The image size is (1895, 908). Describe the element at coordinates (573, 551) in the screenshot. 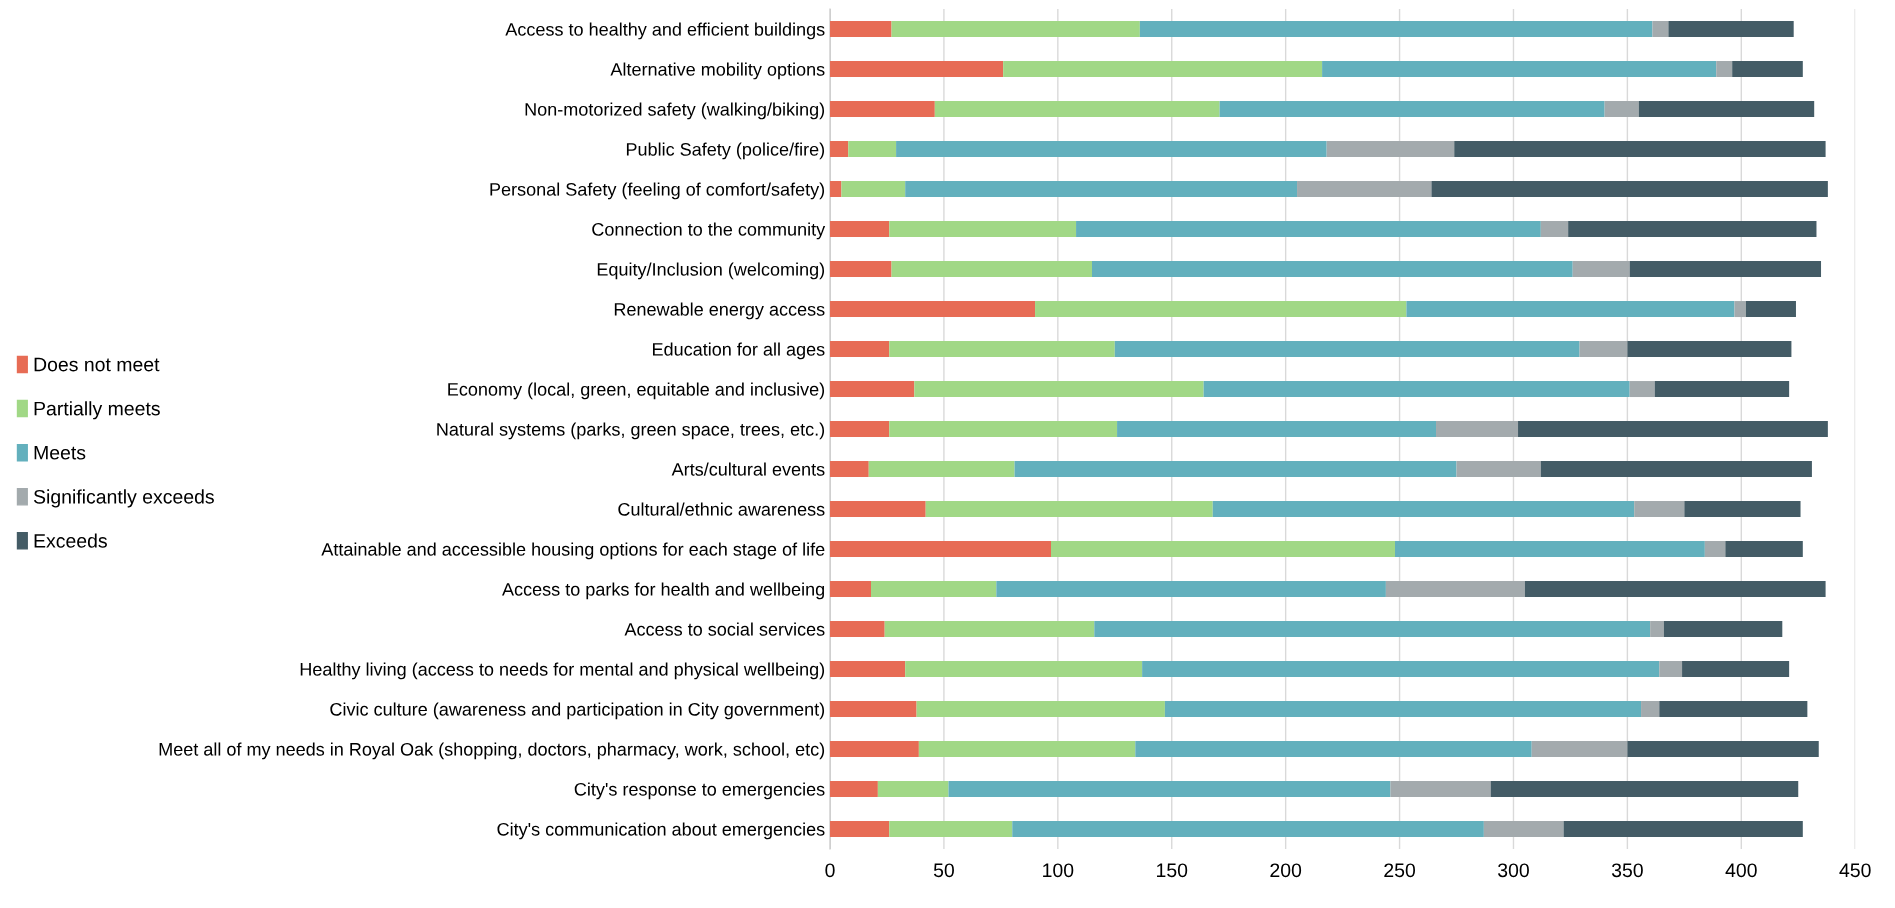

I see `y-tick-label: Attainable and accessible housing options for each stage of life` at that location.